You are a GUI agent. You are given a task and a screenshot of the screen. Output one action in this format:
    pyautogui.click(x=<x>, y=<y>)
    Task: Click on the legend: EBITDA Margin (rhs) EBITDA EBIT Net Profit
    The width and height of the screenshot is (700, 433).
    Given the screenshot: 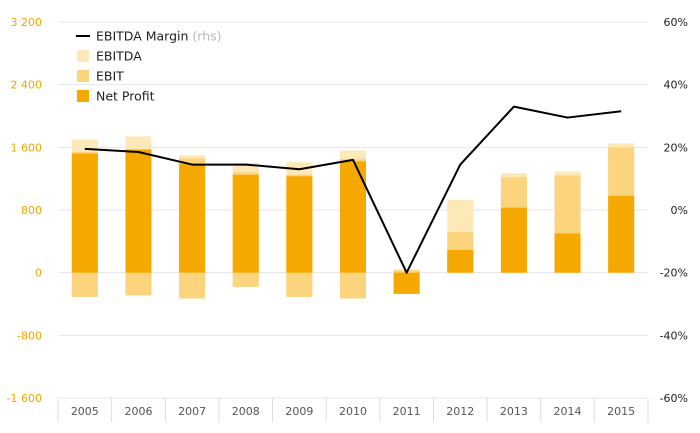 What is the action you would take?
    pyautogui.click(x=149, y=66)
    